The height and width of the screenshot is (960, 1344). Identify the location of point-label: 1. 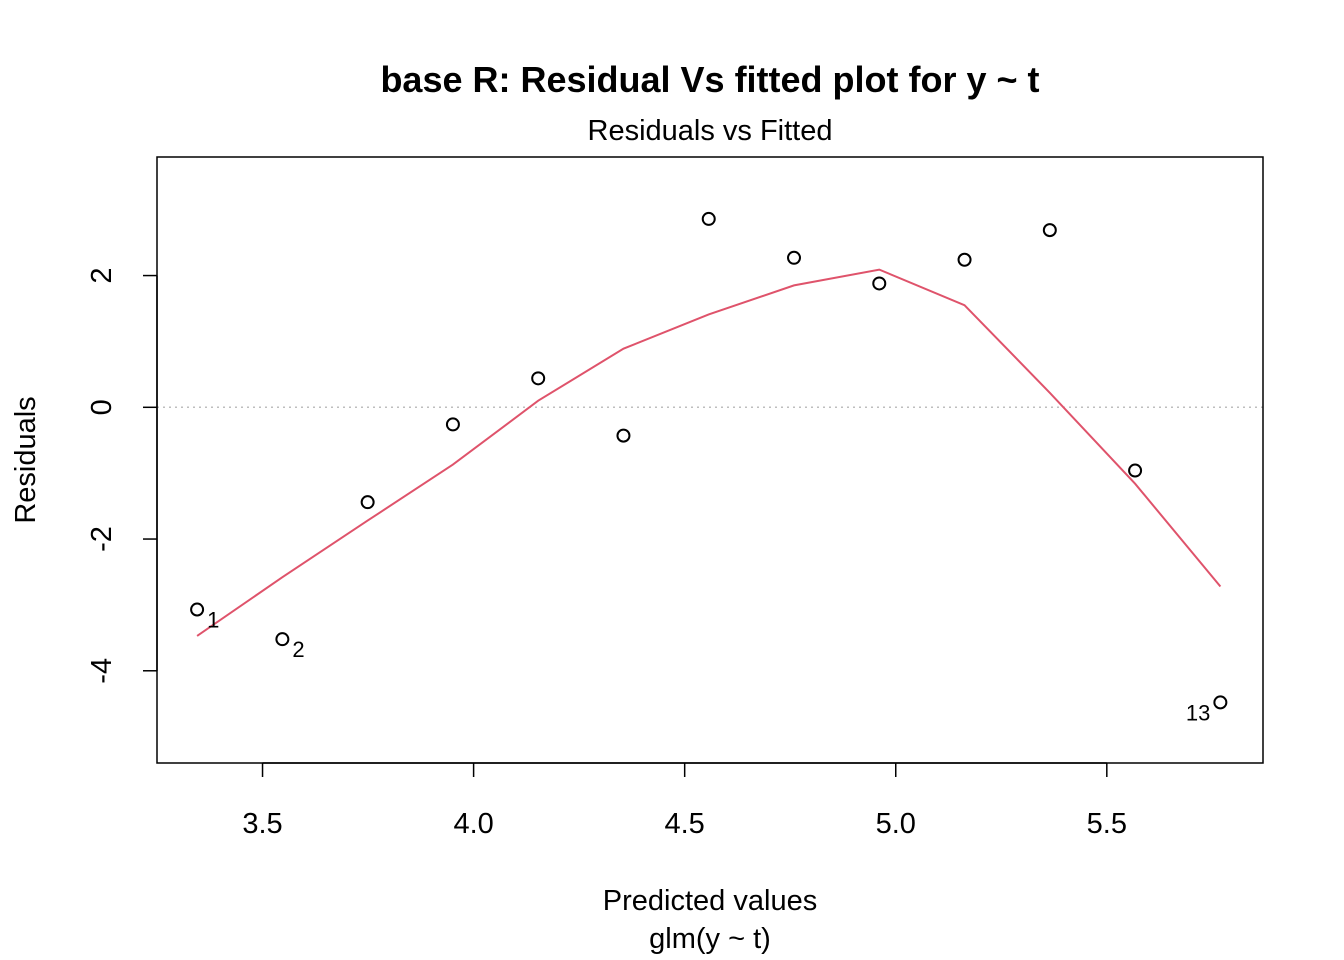
(213, 620).